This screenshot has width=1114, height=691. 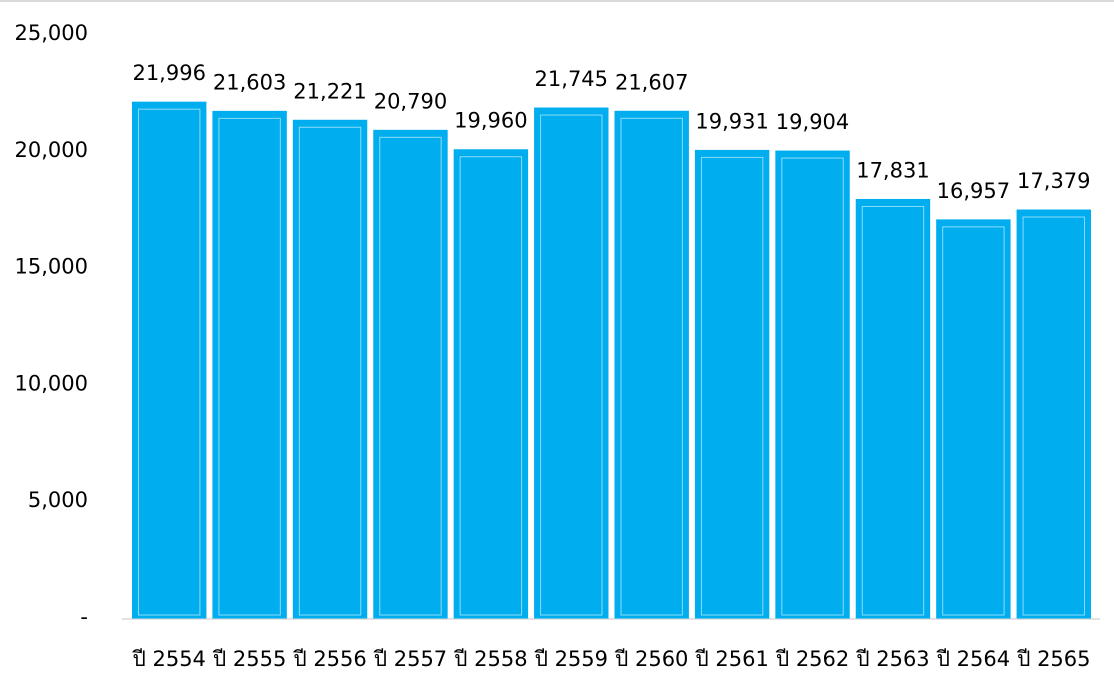 I want to click on x-tick-label: ปี 2565, so click(x=1053, y=659).